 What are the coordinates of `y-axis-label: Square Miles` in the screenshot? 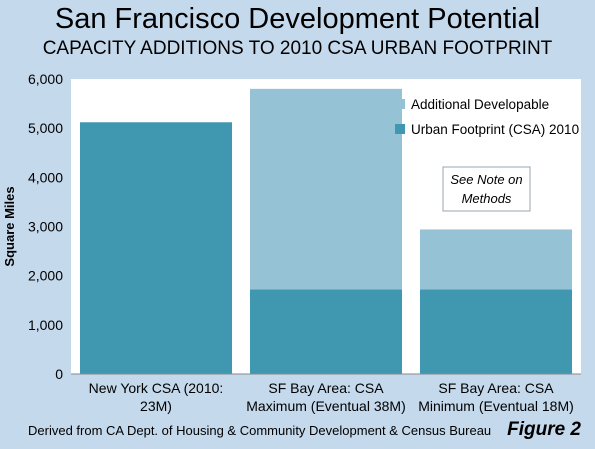 It's located at (9, 226).